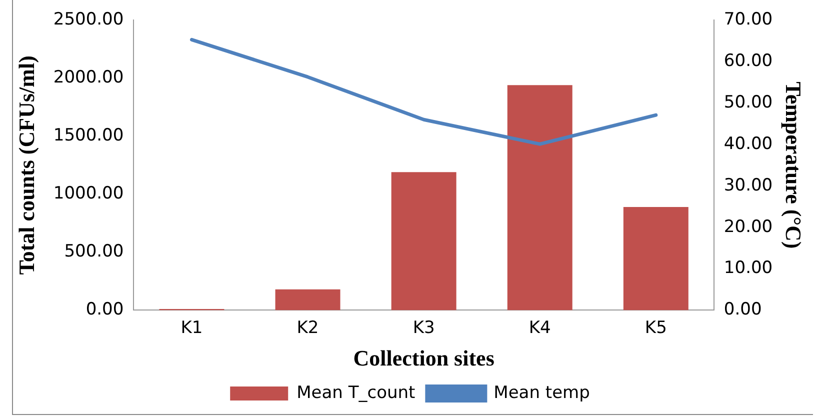 This screenshot has width=814, height=416. What do you see at coordinates (26, 165) in the screenshot?
I see `y-axis-title: Total counts (CFUs/ml)` at bounding box center [26, 165].